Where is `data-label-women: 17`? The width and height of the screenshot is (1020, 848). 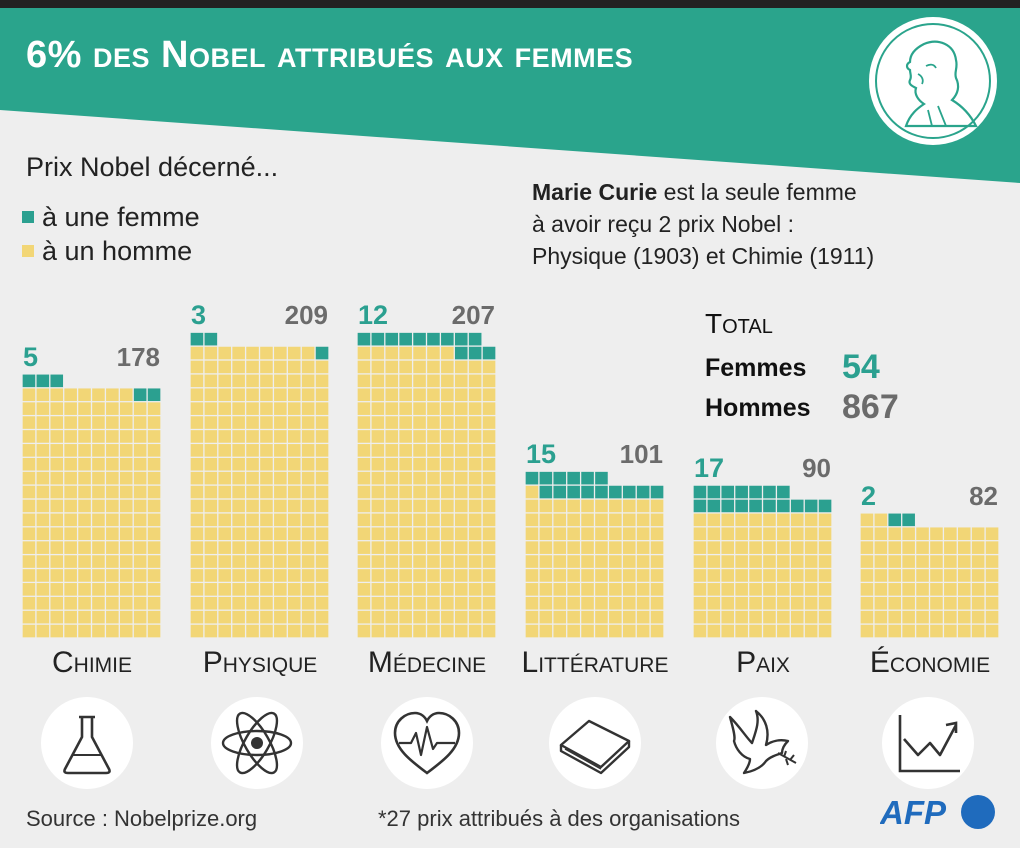 data-label-women: 17 is located at coordinates (709, 468).